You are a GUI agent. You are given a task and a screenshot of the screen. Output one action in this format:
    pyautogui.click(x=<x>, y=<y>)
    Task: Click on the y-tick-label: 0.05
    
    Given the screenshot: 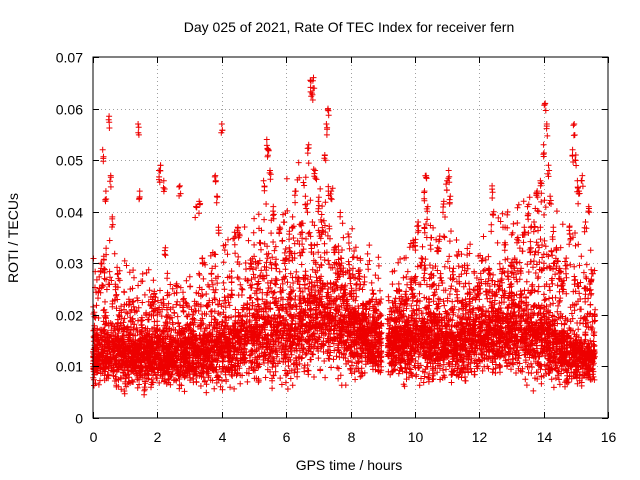 What is the action you would take?
    pyautogui.click(x=69, y=161)
    